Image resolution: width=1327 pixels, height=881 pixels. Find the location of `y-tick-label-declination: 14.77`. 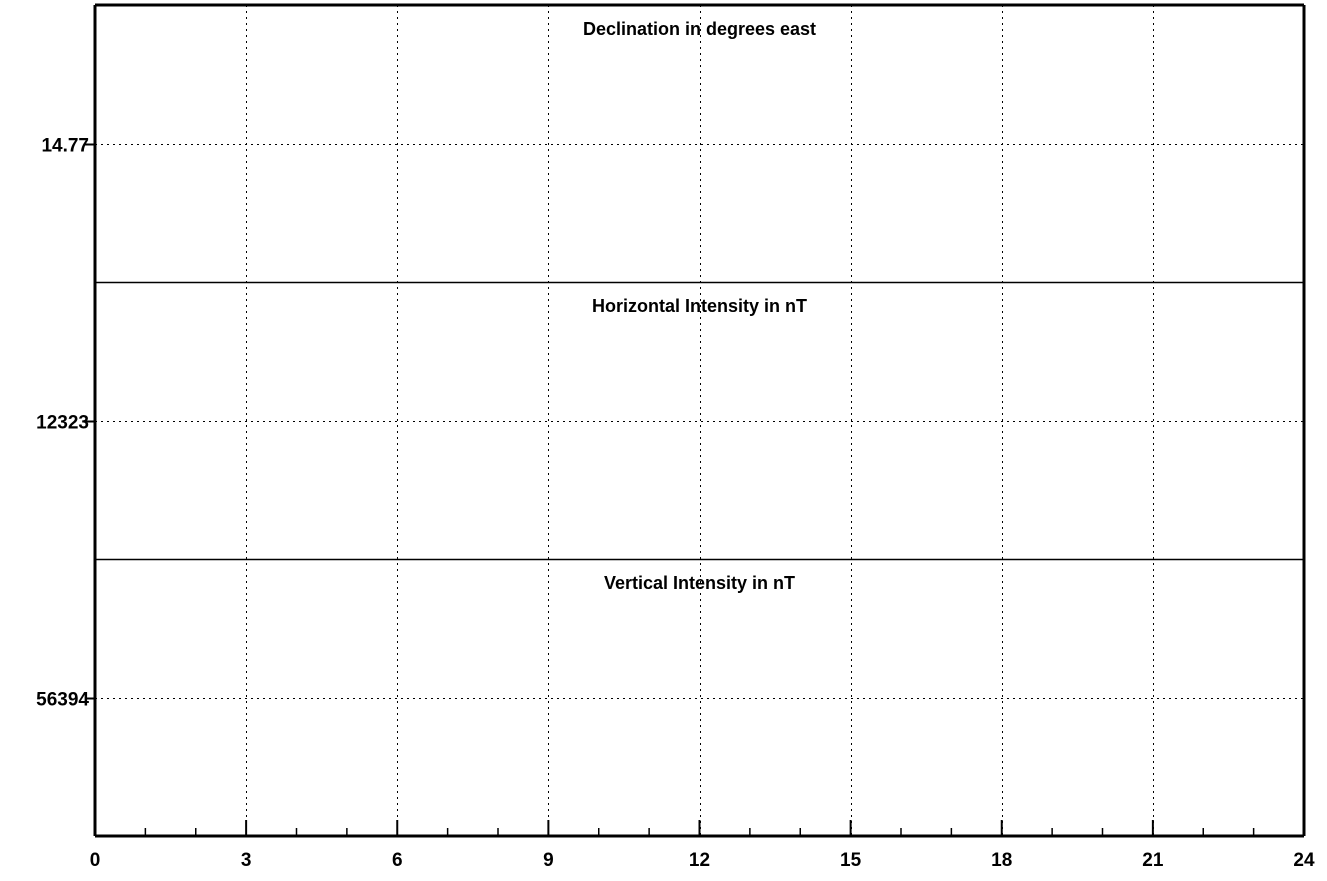

y-tick-label-declination: 14.77 is located at coordinates (65, 146).